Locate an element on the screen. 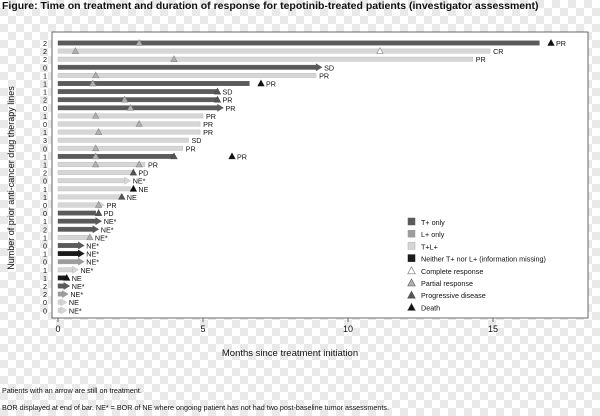 Image resolution: width=600 pixels, height=416 pixels. legend-label: Death is located at coordinates (430, 307).